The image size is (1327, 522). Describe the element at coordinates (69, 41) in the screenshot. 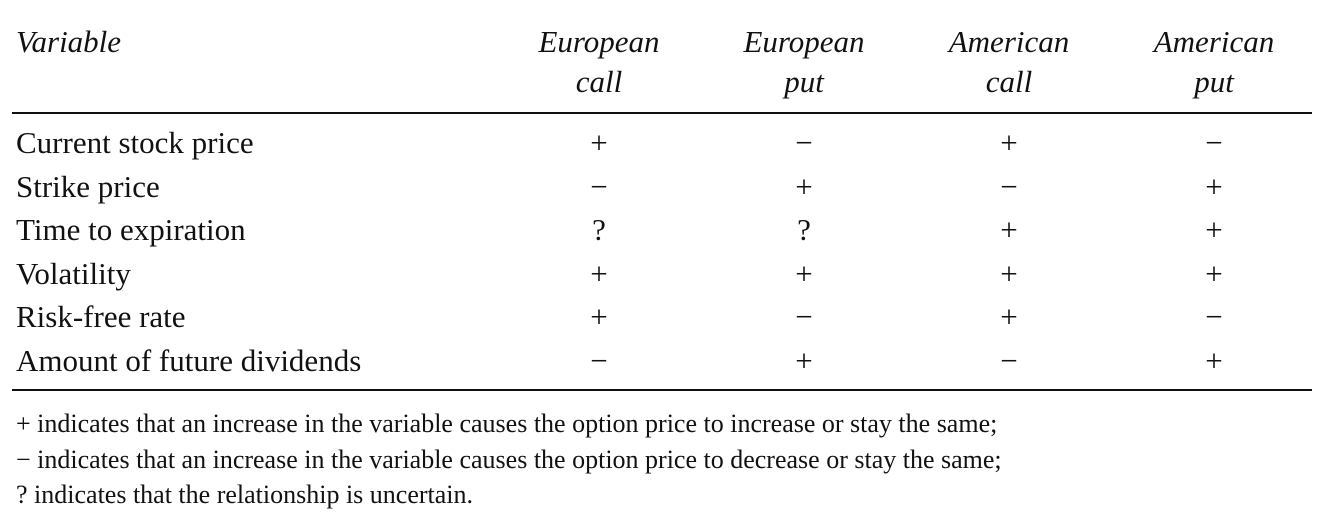

I see `header-variable: Variable` at that location.